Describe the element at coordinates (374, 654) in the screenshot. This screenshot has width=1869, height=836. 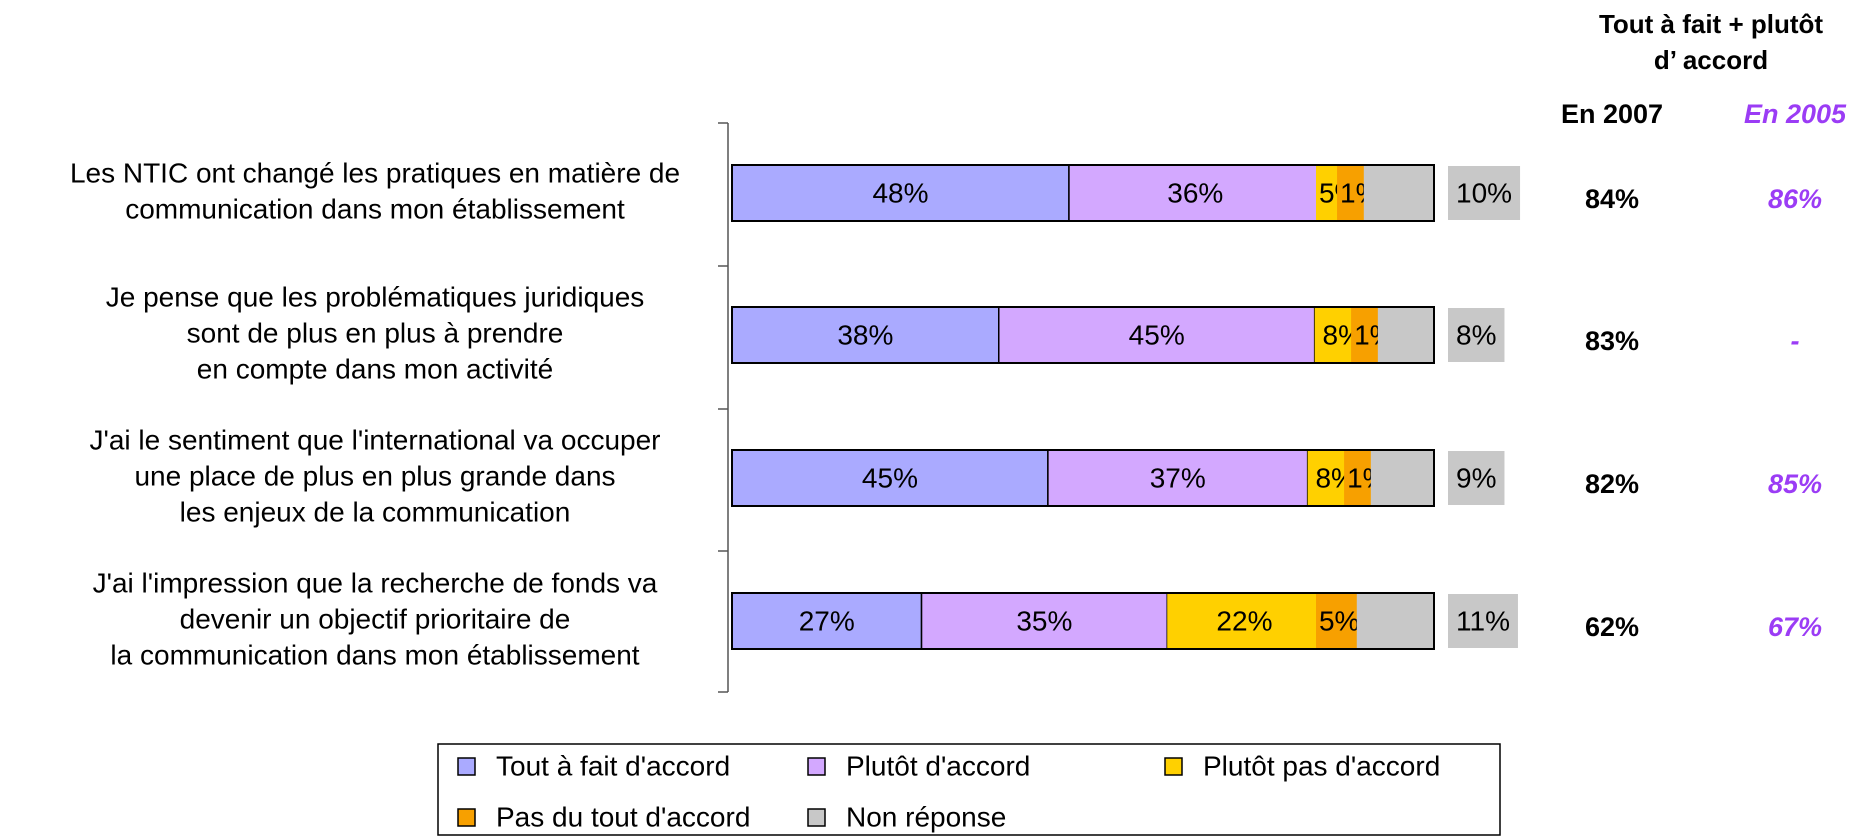
I see `category-label: la communication dans mon établissement` at that location.